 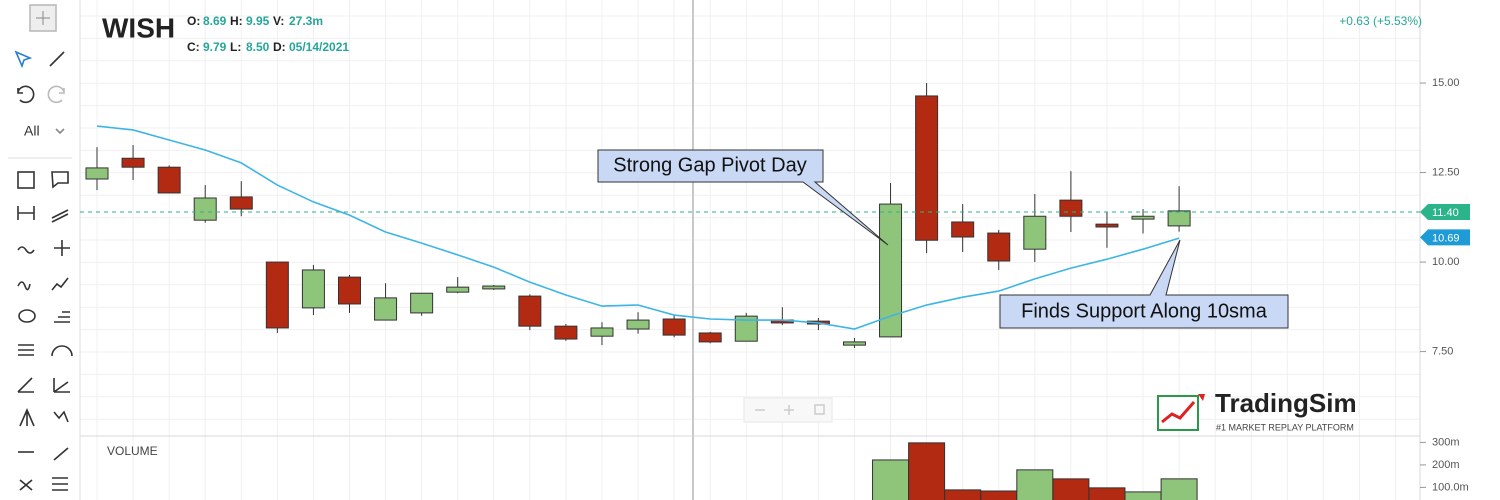 I want to click on quote-label: O:, so click(x=193, y=21).